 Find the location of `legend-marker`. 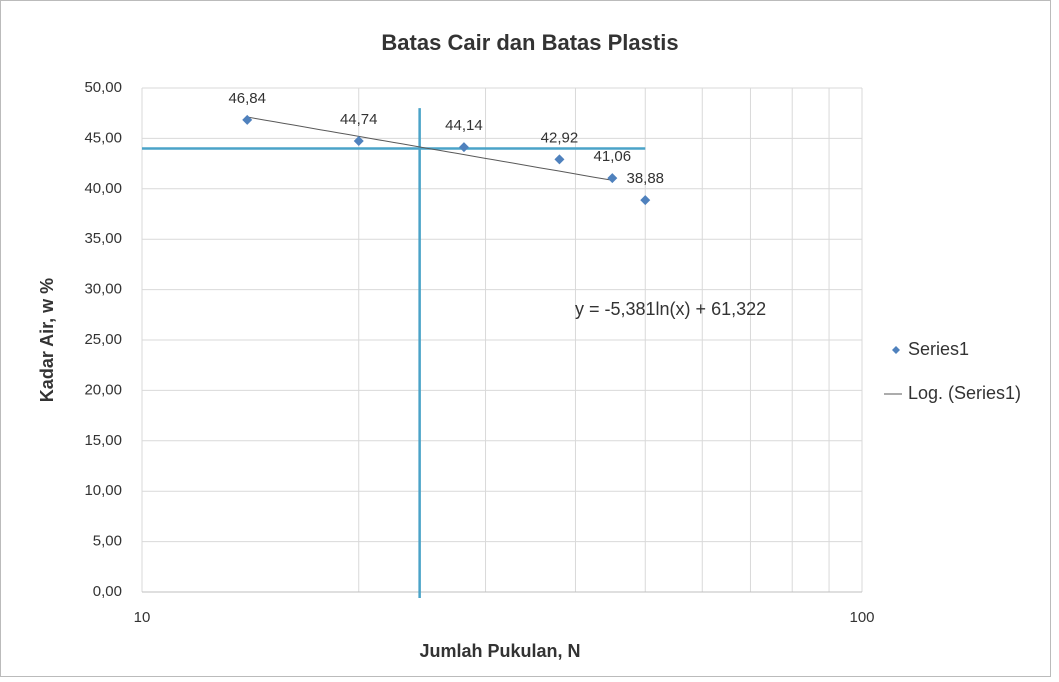

legend-marker is located at coordinates (896, 350).